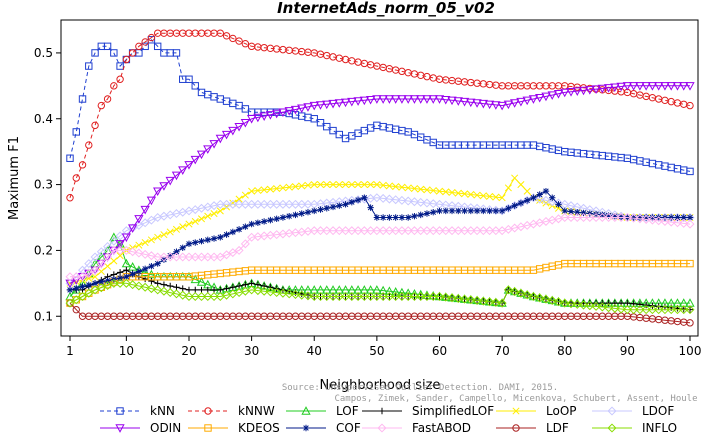 Image resolution: width=702 pixels, height=434 pixels. Describe the element at coordinates (376, 351) in the screenshot. I see `x-tick-label: 50` at that location.